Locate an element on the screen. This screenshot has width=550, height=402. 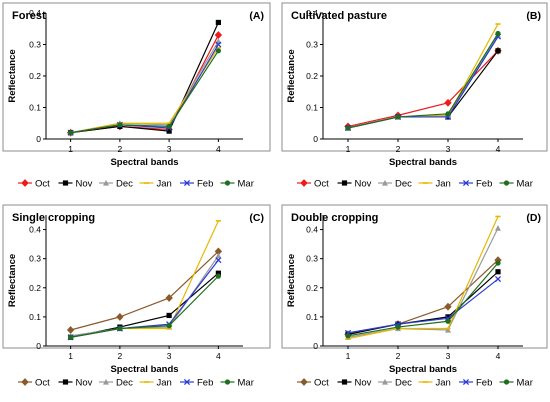
legend-item-jan: Jan is located at coordinates (155, 184).